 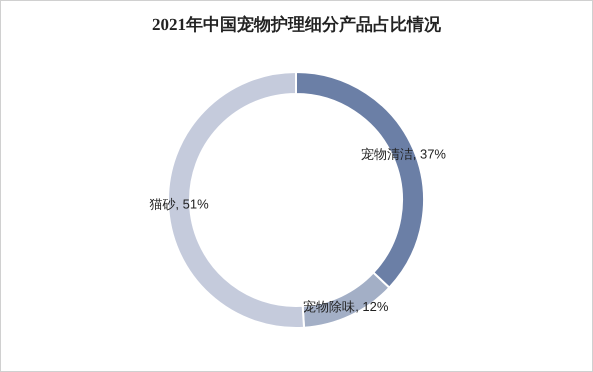 I want to click on slice-label: 猫砂, so click(x=162, y=204).